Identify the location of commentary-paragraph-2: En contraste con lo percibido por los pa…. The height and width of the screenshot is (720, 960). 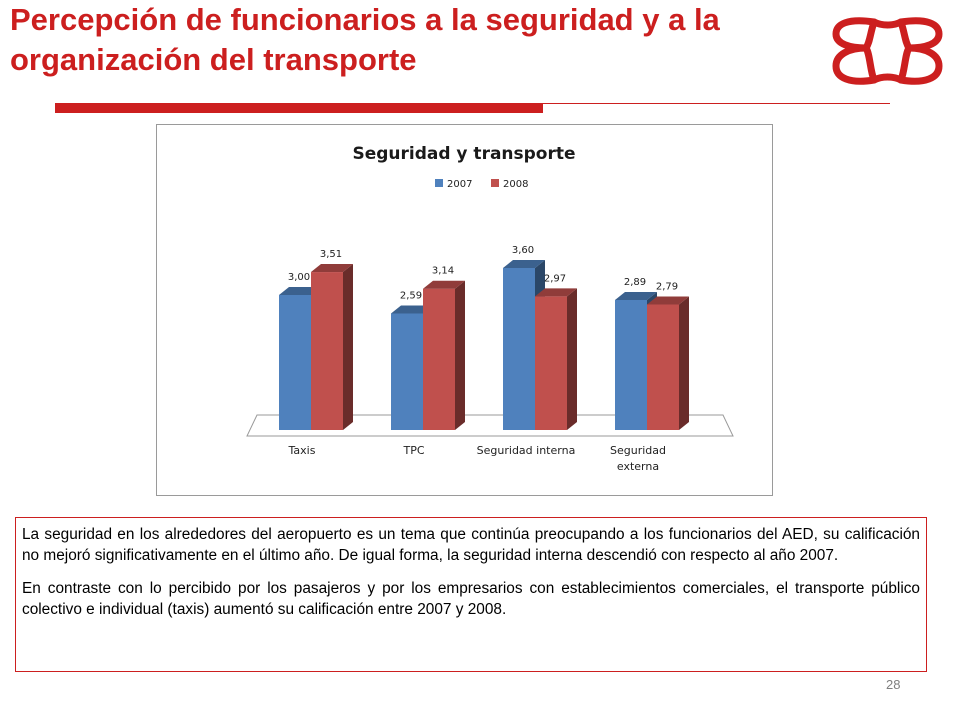
(471, 599).